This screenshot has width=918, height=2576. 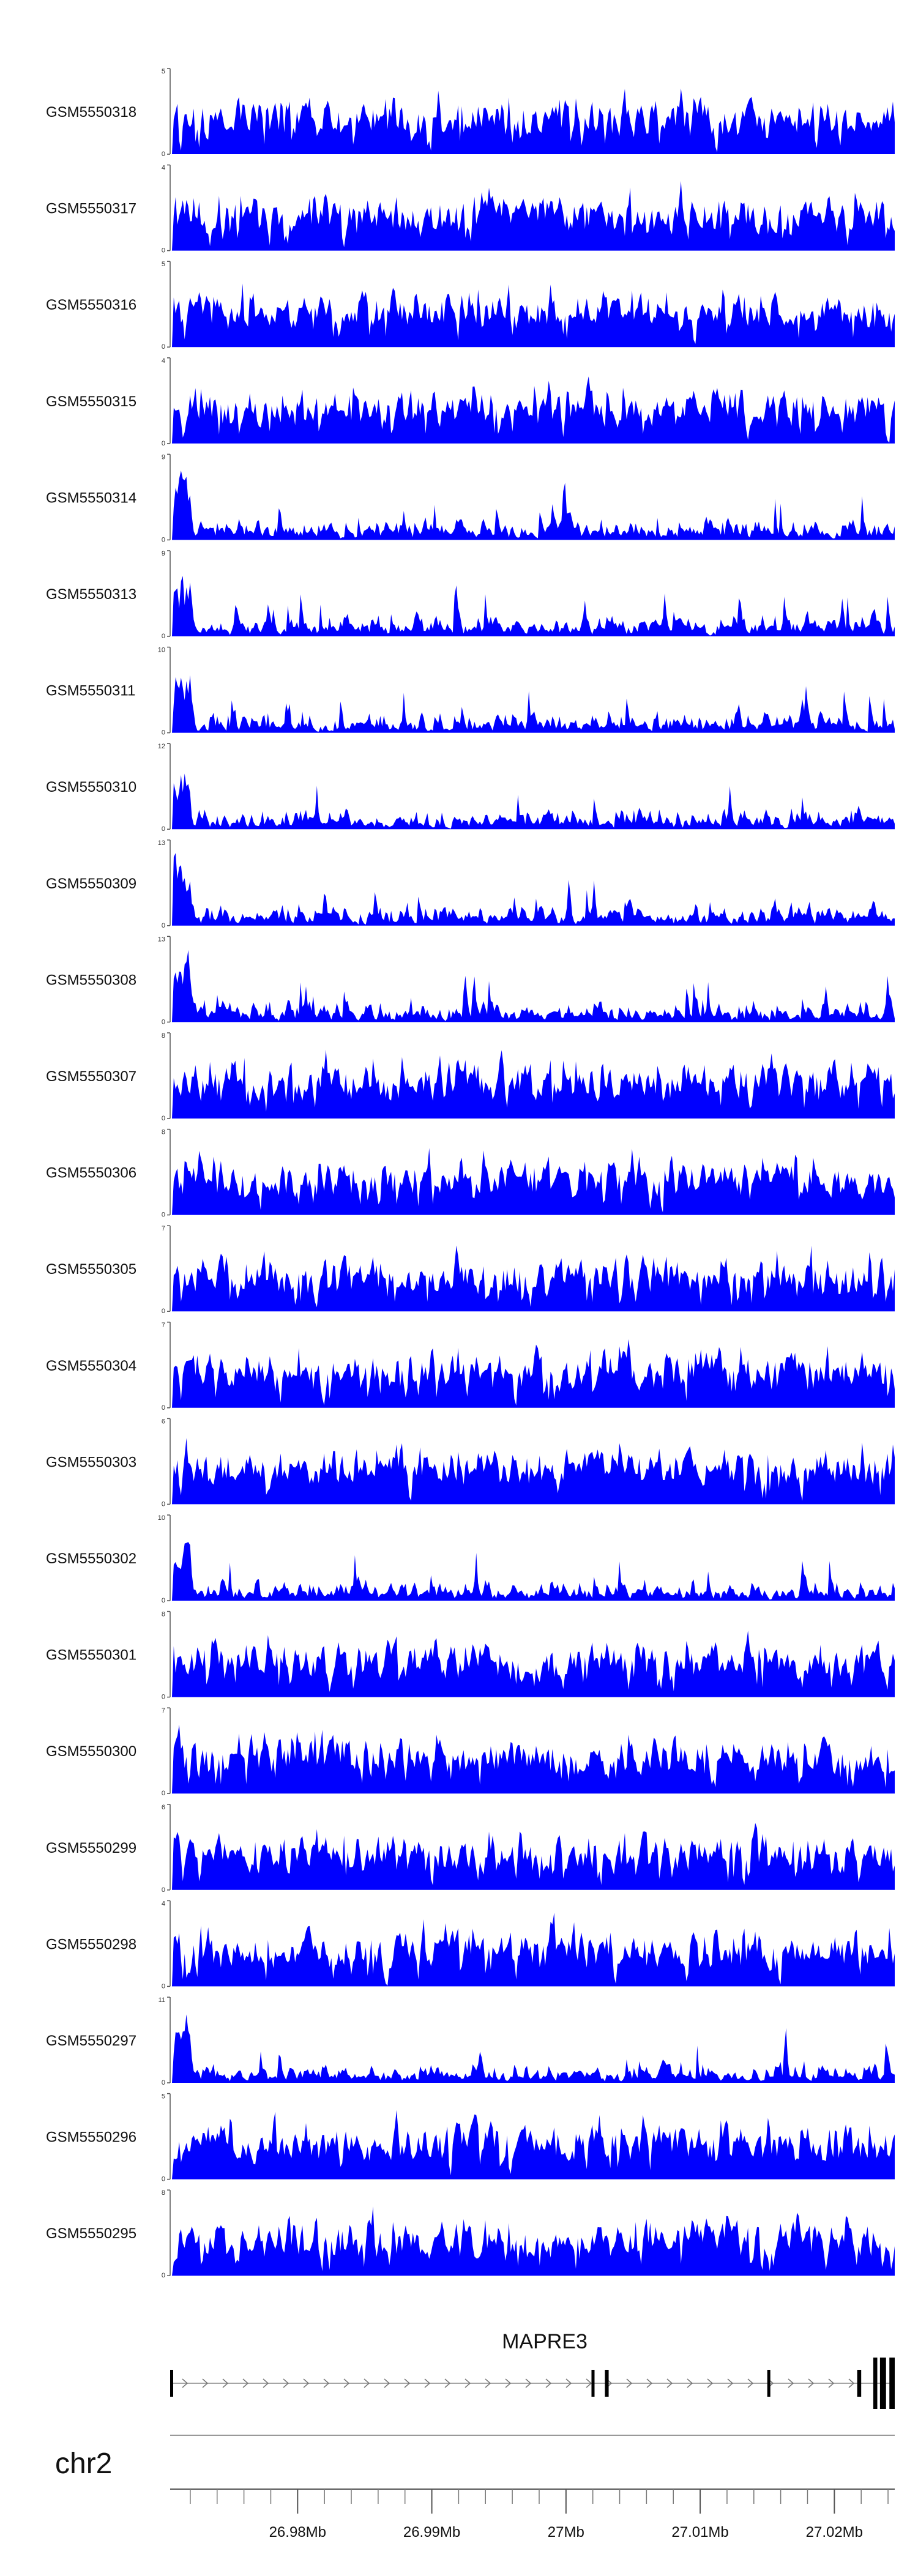 What do you see at coordinates (470, 113) in the screenshot?
I see `track-GSM5550318: GSM5550318 5 0` at bounding box center [470, 113].